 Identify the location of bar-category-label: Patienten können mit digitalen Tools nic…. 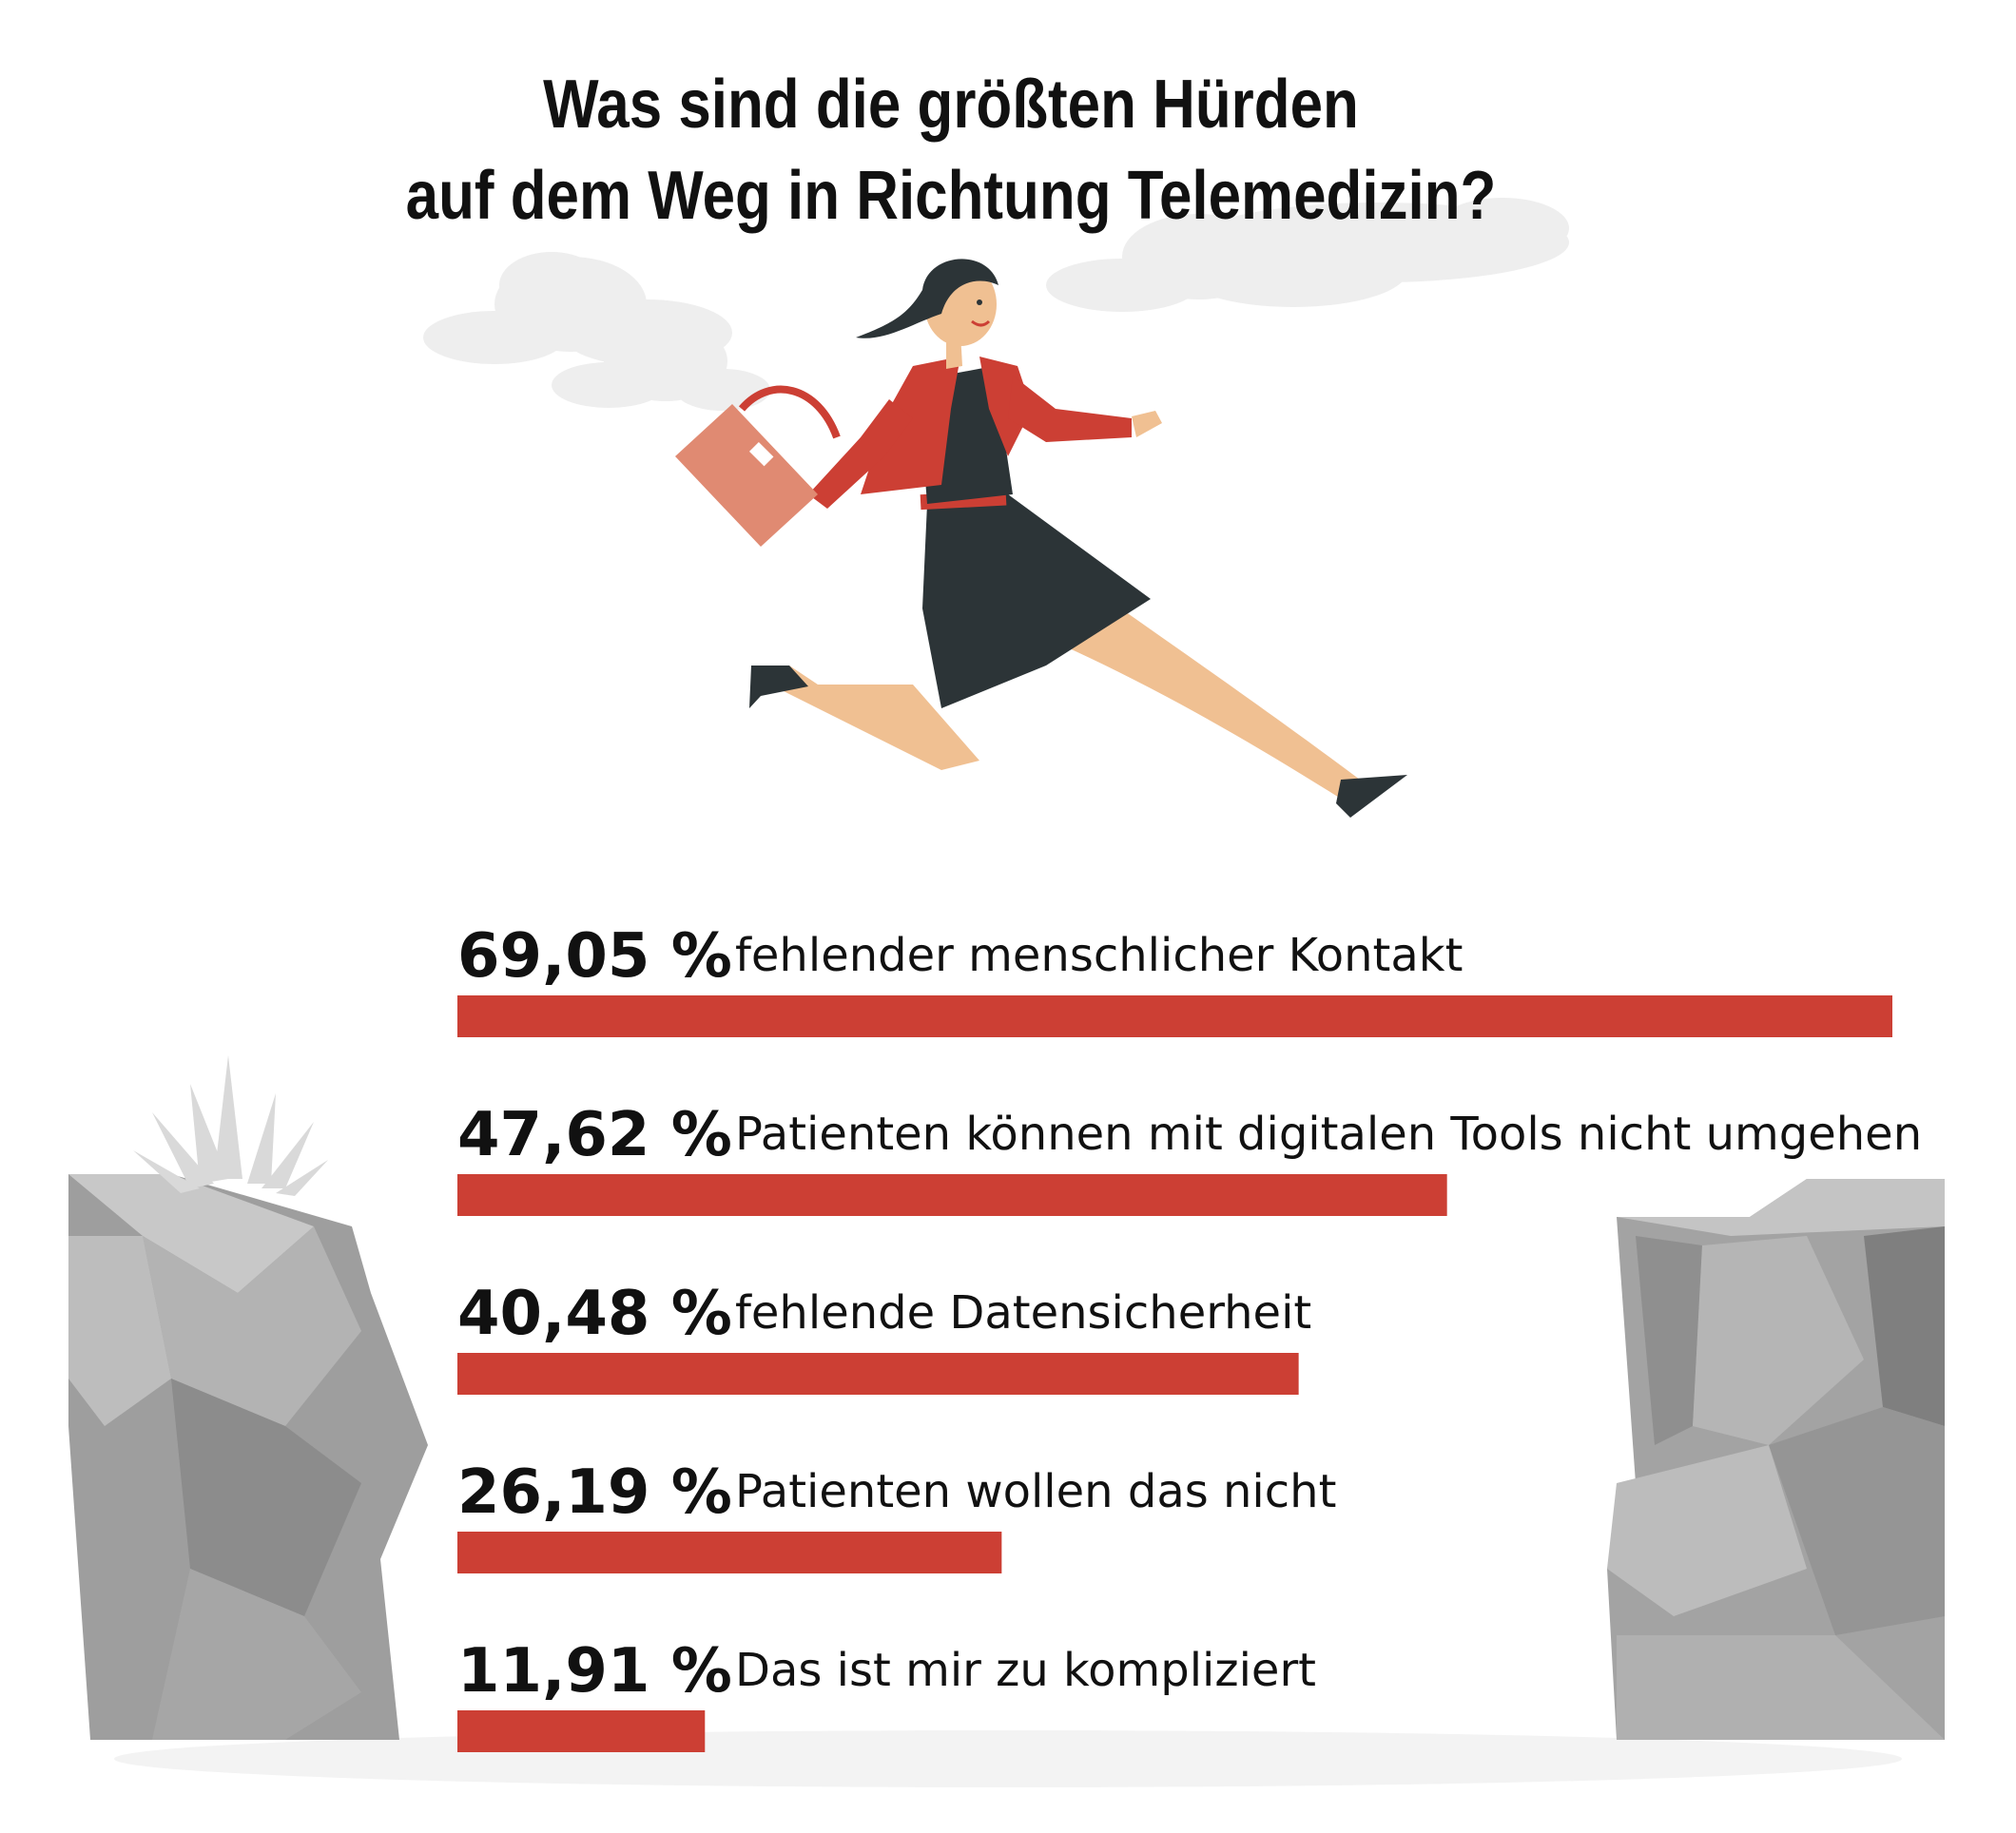
(1328, 1134).